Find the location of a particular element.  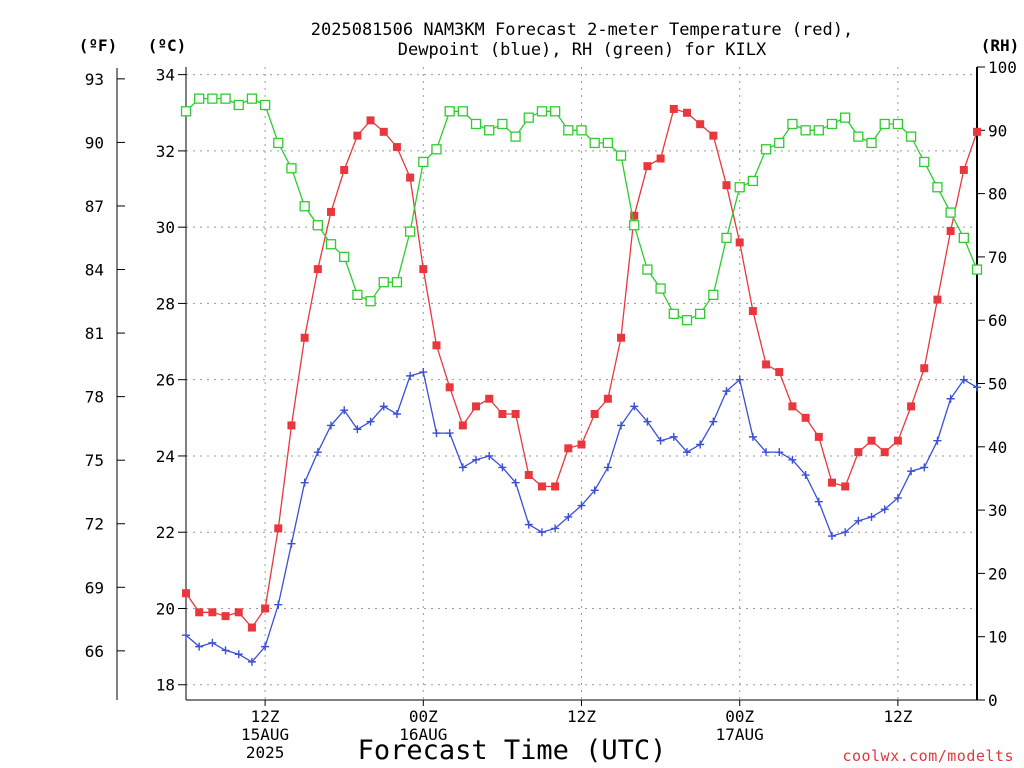

fahrenheit-tick-label: 69 is located at coordinates (94, 587).